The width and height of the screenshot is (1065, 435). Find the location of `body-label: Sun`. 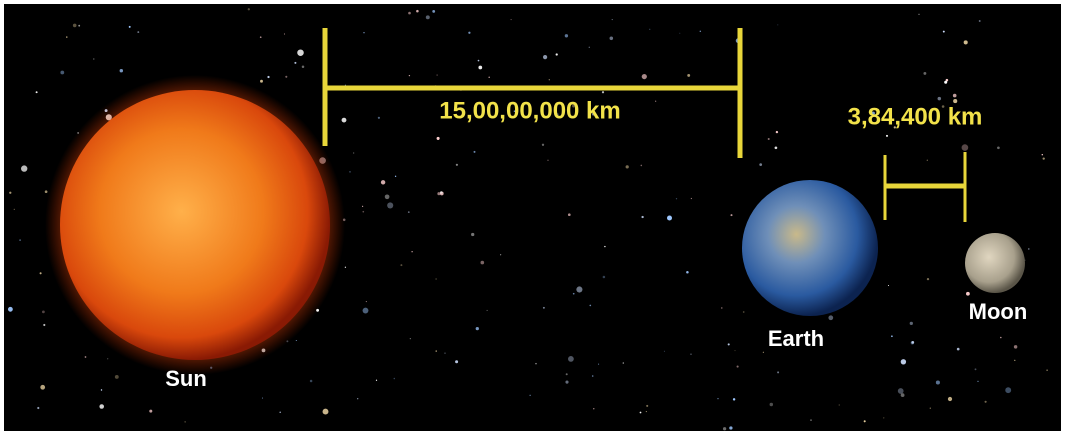

body-label: Sun is located at coordinates (186, 378).